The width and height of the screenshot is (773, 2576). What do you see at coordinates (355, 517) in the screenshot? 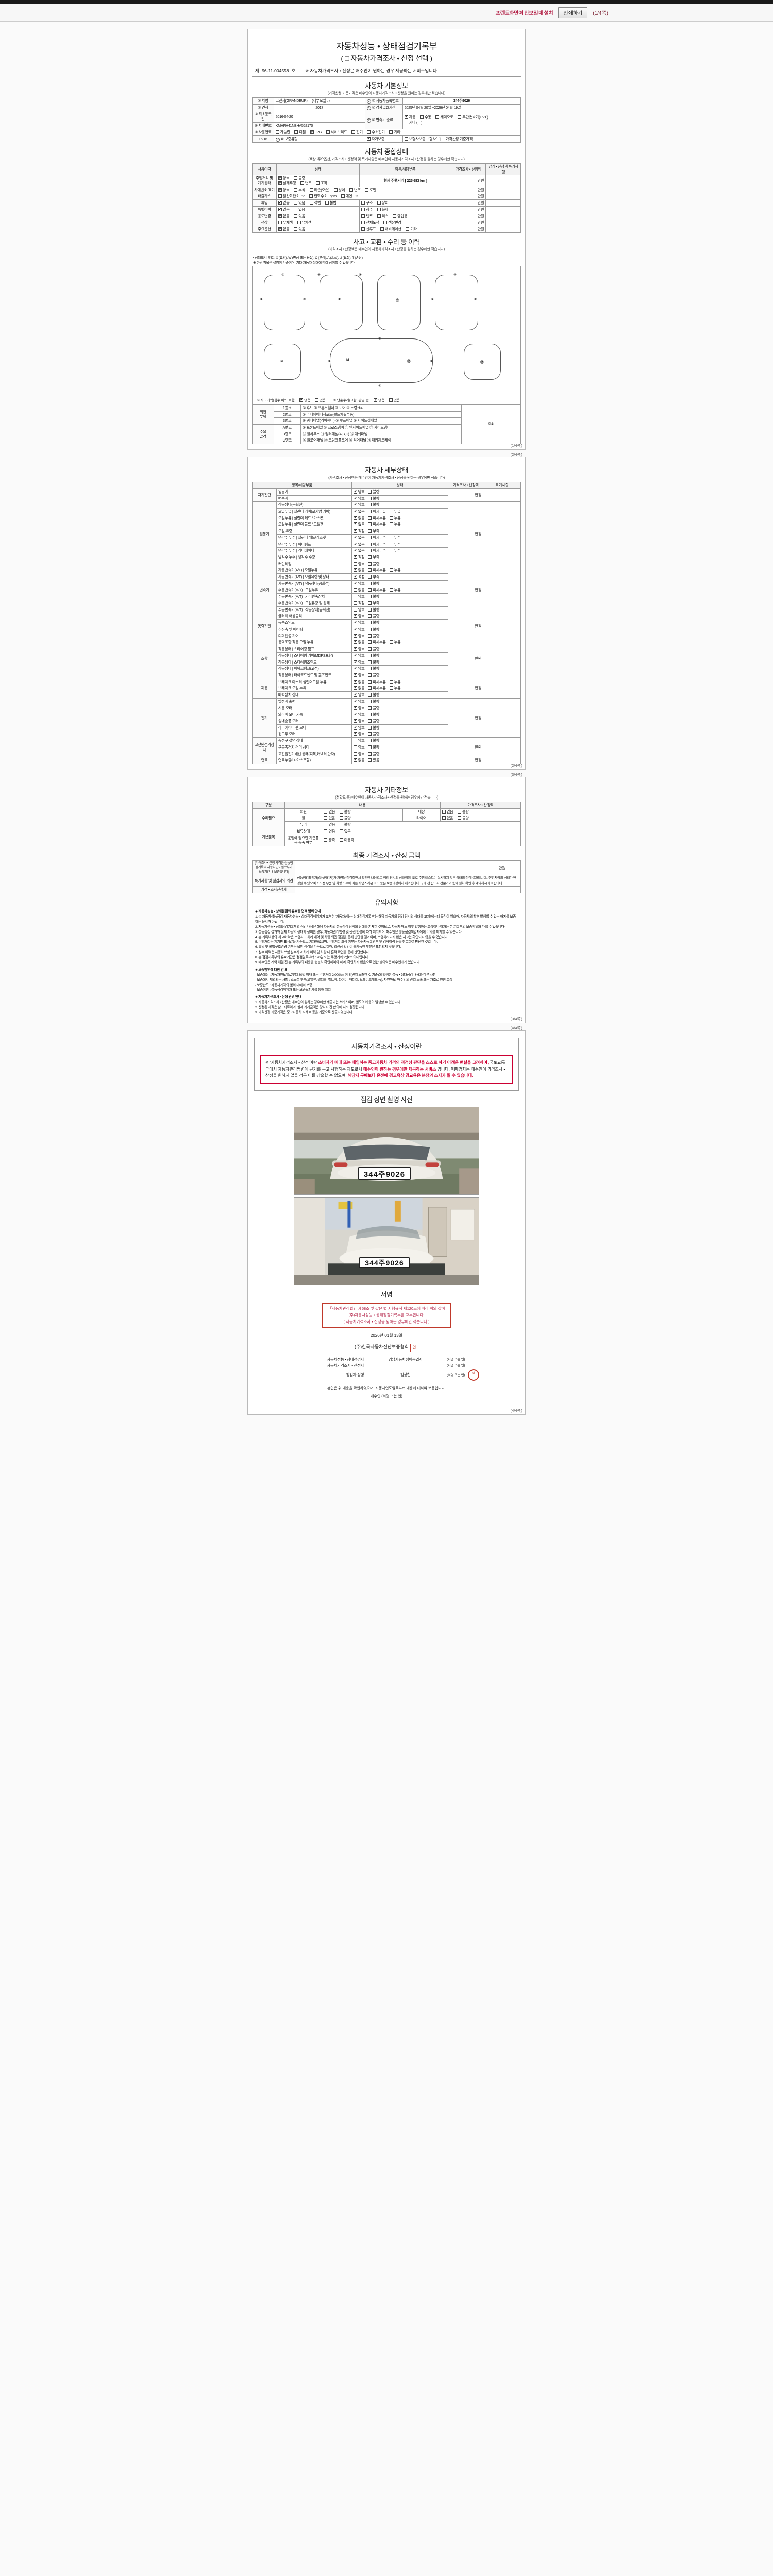
I see `checkbox-오일누유-실린더-헤드-가스켓-없음` at bounding box center [355, 517].